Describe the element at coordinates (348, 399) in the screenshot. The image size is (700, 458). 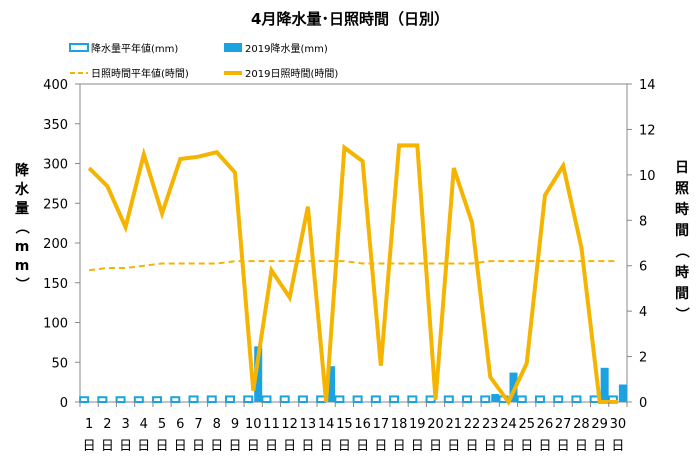
I see `normal-precip-bars` at that location.